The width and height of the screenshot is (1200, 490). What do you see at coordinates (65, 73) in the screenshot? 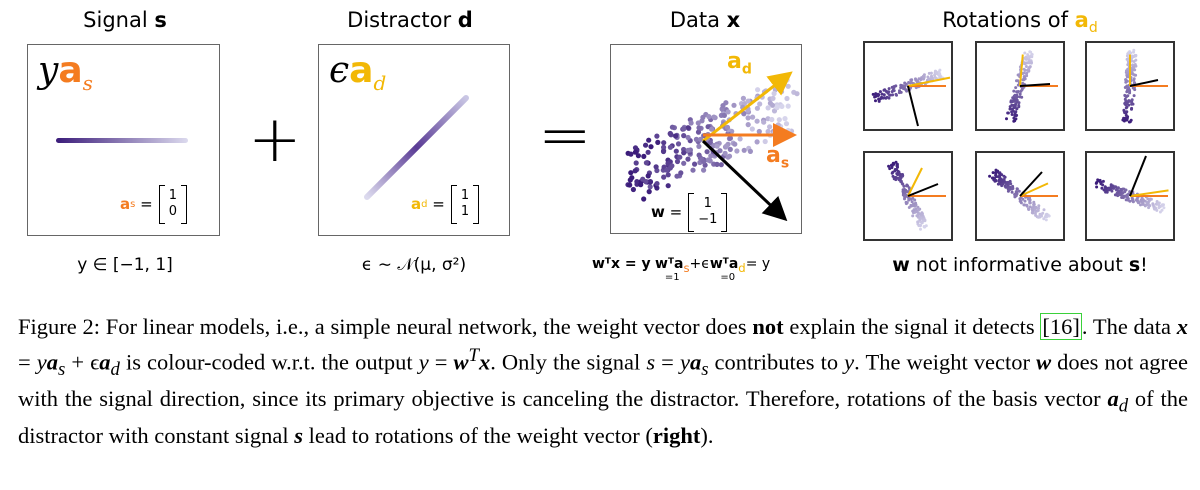
I see `signal-symbol: yas` at bounding box center [65, 73].